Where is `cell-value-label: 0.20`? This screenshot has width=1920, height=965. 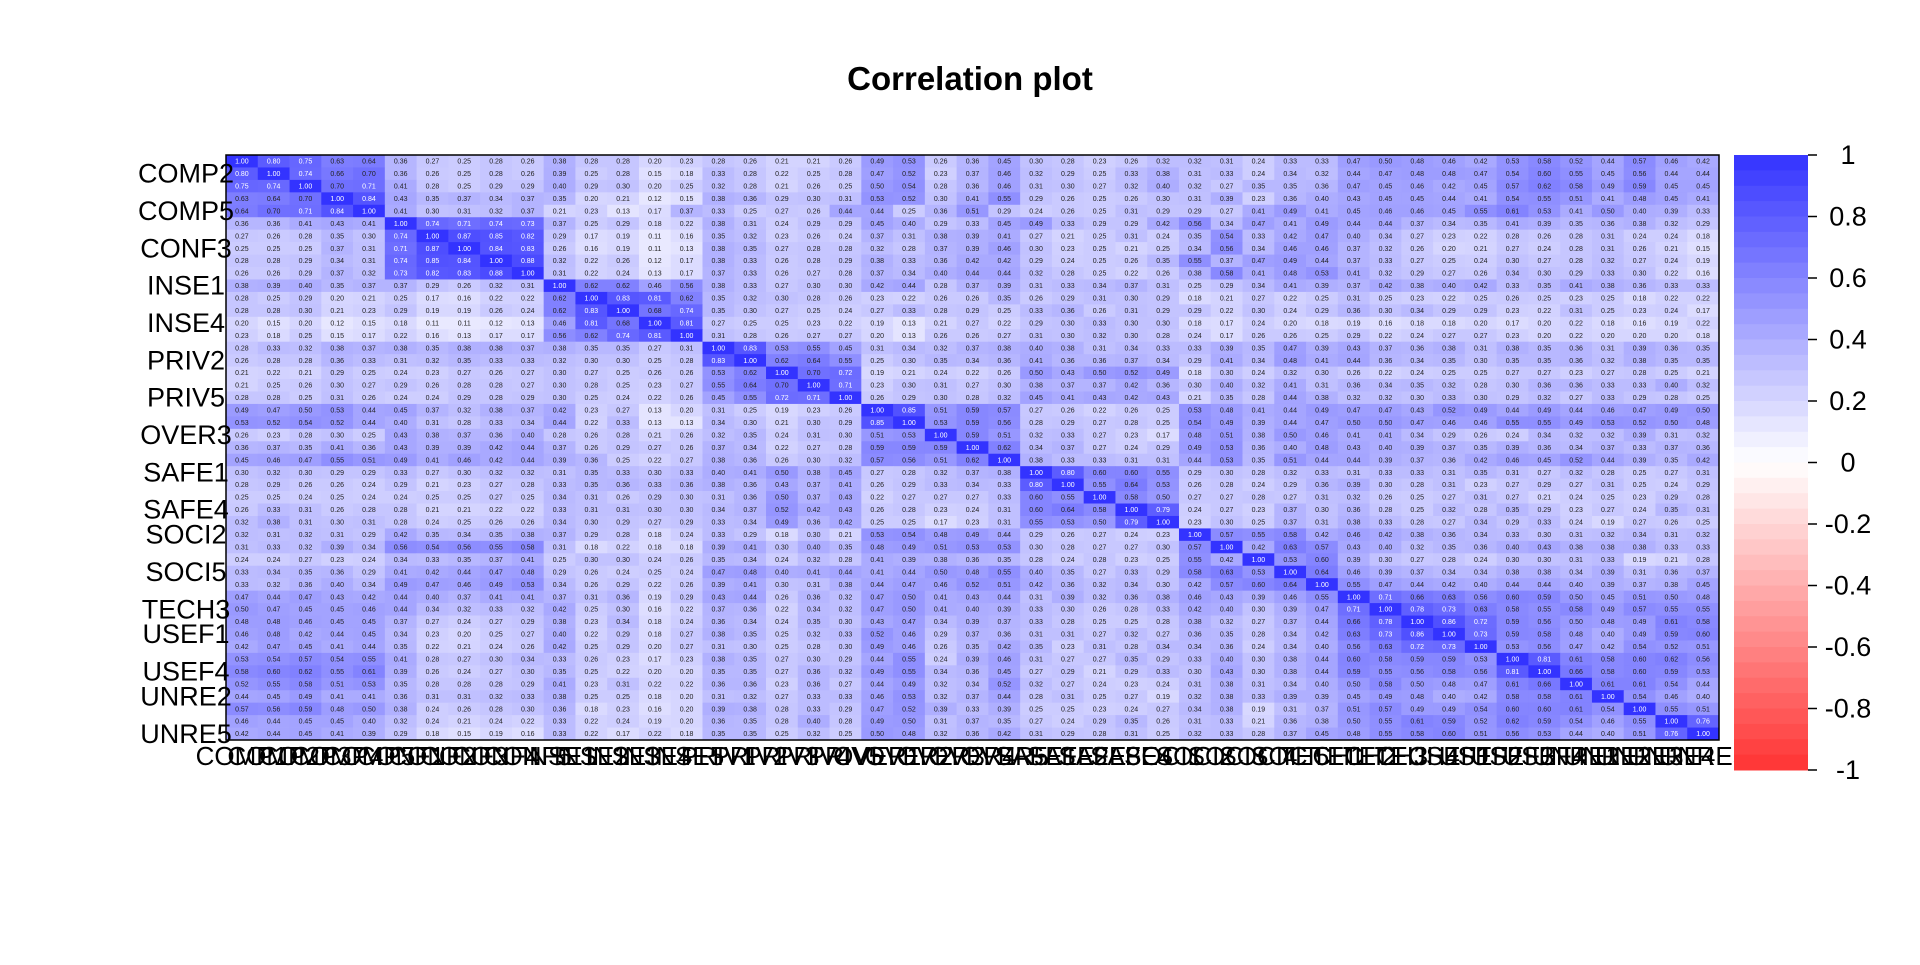 cell-value-label: 0.20 is located at coordinates (1290, 323).